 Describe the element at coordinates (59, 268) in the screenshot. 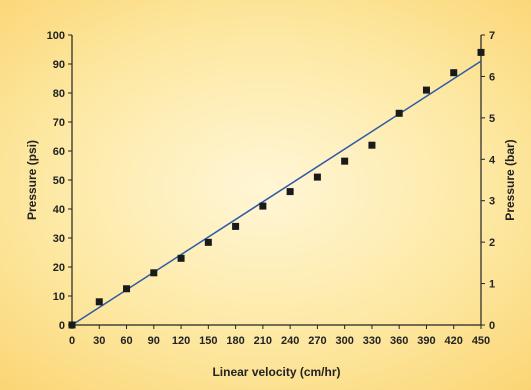

I see `y-left-tick-label: 20` at that location.